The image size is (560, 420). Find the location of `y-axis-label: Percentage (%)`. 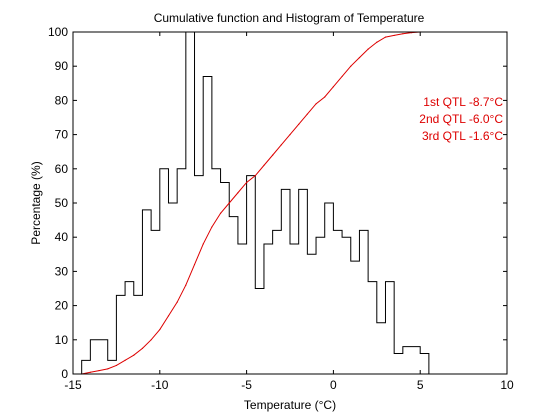

y-axis-label: Percentage (%) is located at coordinates (36, 202).